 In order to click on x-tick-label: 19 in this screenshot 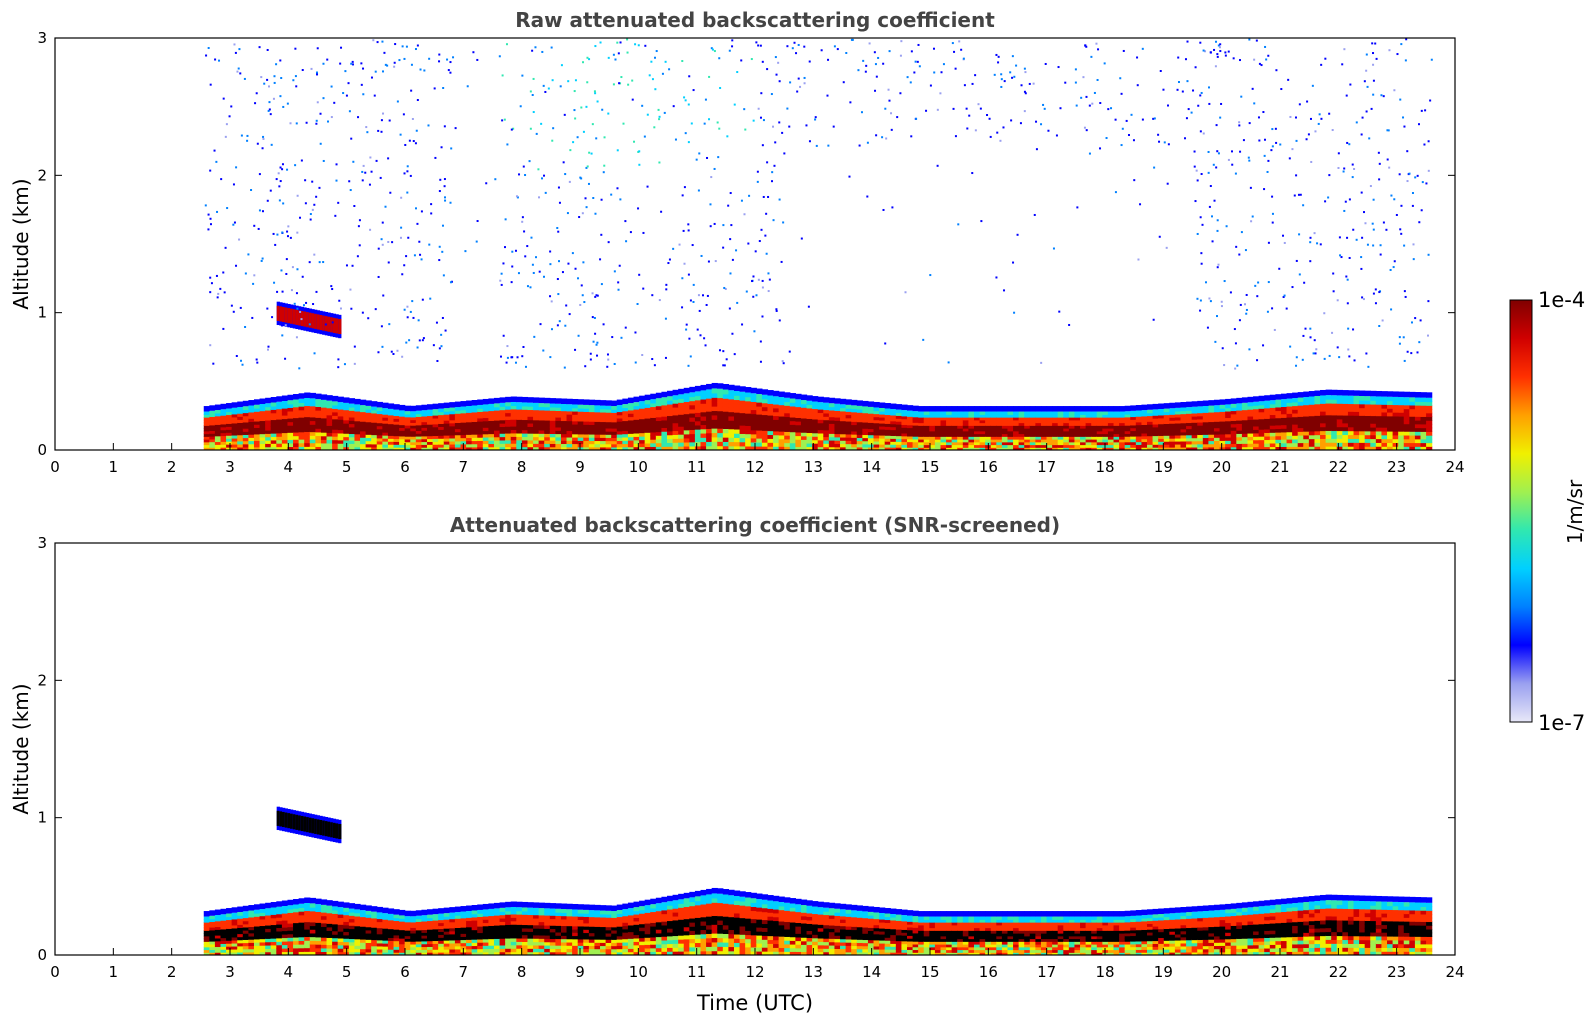, I will do `click(1163, 467)`.